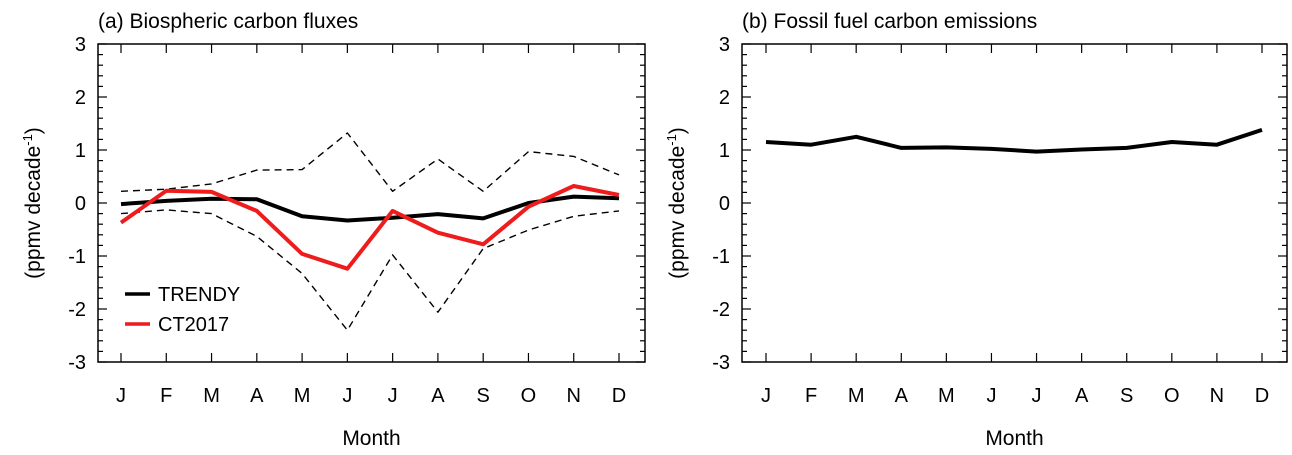 The width and height of the screenshot is (1292, 455). Describe the element at coordinates (199, 295) in the screenshot. I see `legend-label-trendy: TRENDY` at that location.